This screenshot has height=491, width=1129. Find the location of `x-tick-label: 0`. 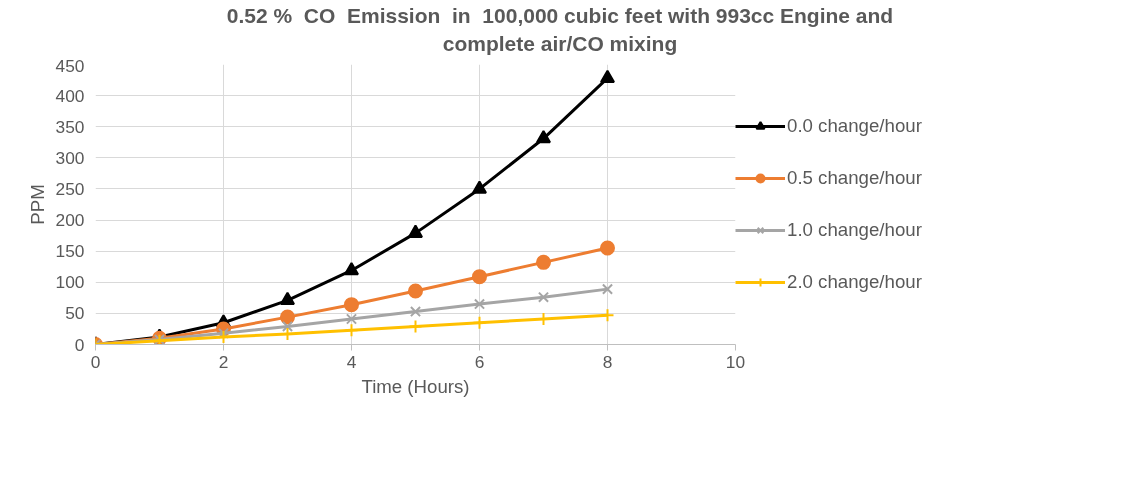

x-tick-label: 0 is located at coordinates (95, 361).